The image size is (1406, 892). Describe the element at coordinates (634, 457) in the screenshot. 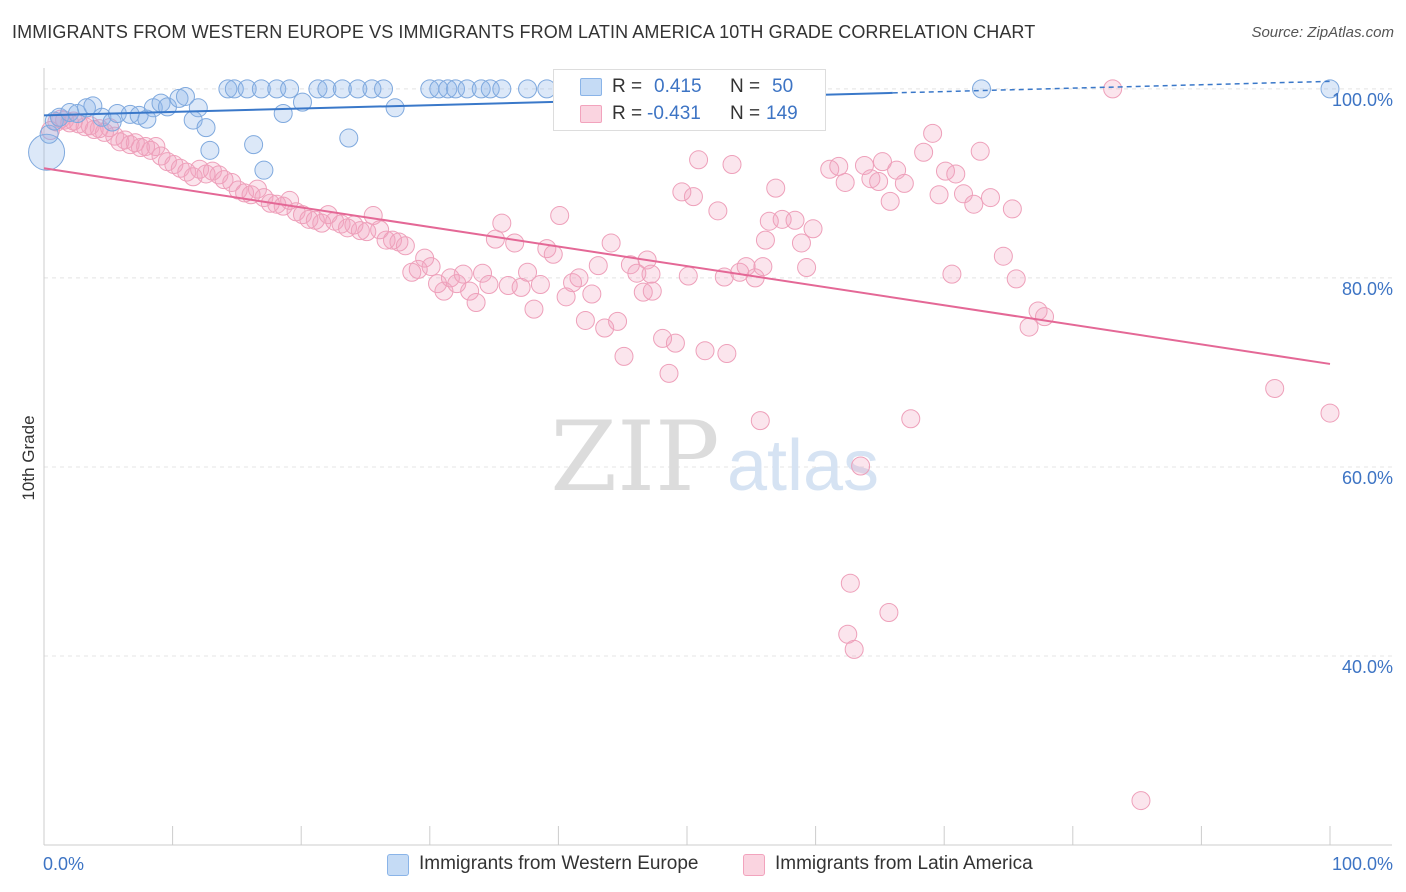

I see `watermark-zip: ZIP` at that location.